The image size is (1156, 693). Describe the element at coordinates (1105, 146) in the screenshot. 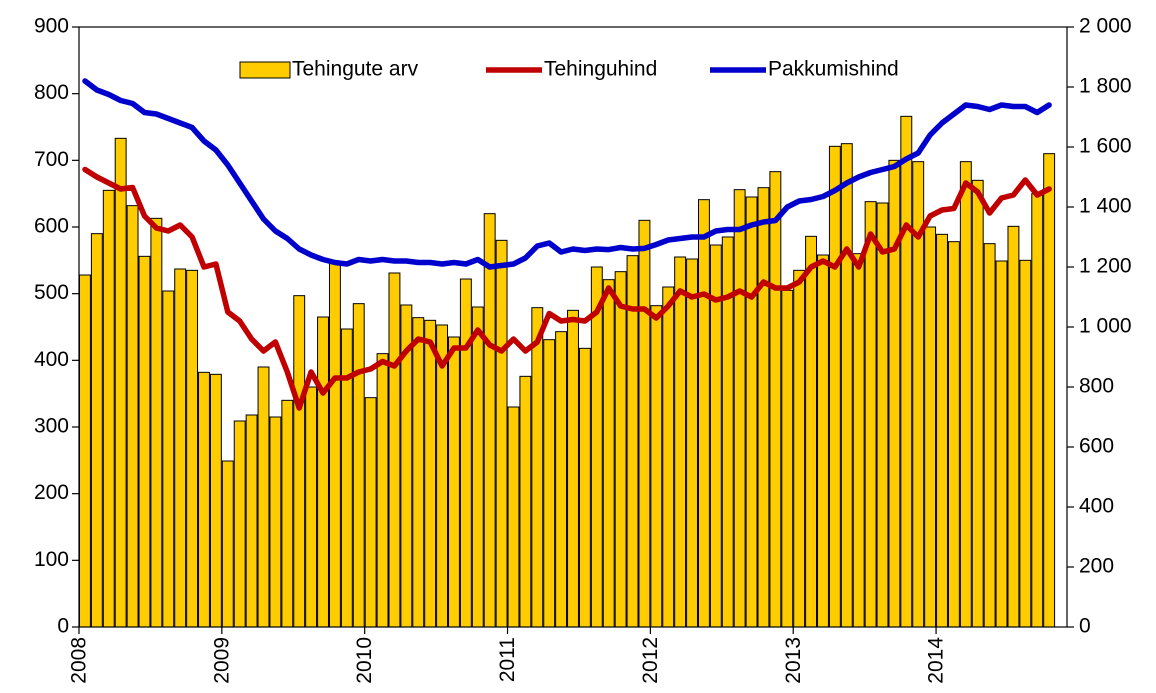

I see `y2-tick-label: 1 600` at that location.